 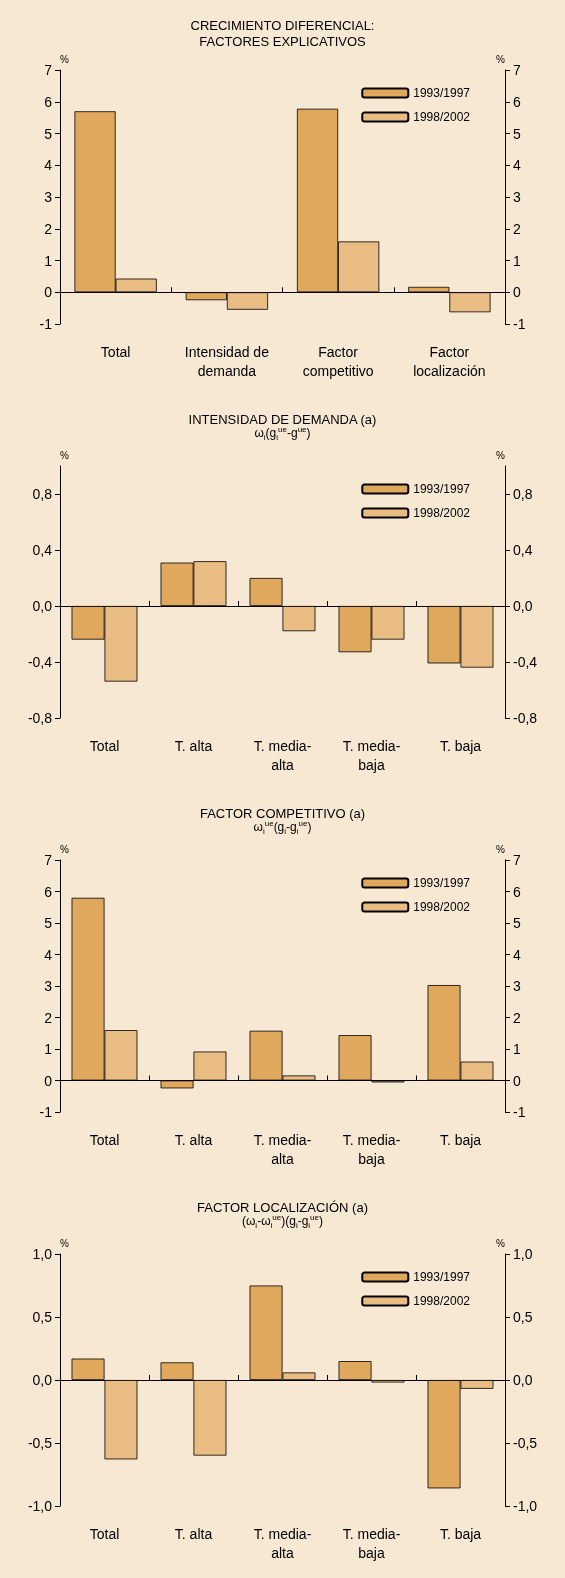 I want to click on y2-tick-label: 1,0, so click(x=523, y=1254).